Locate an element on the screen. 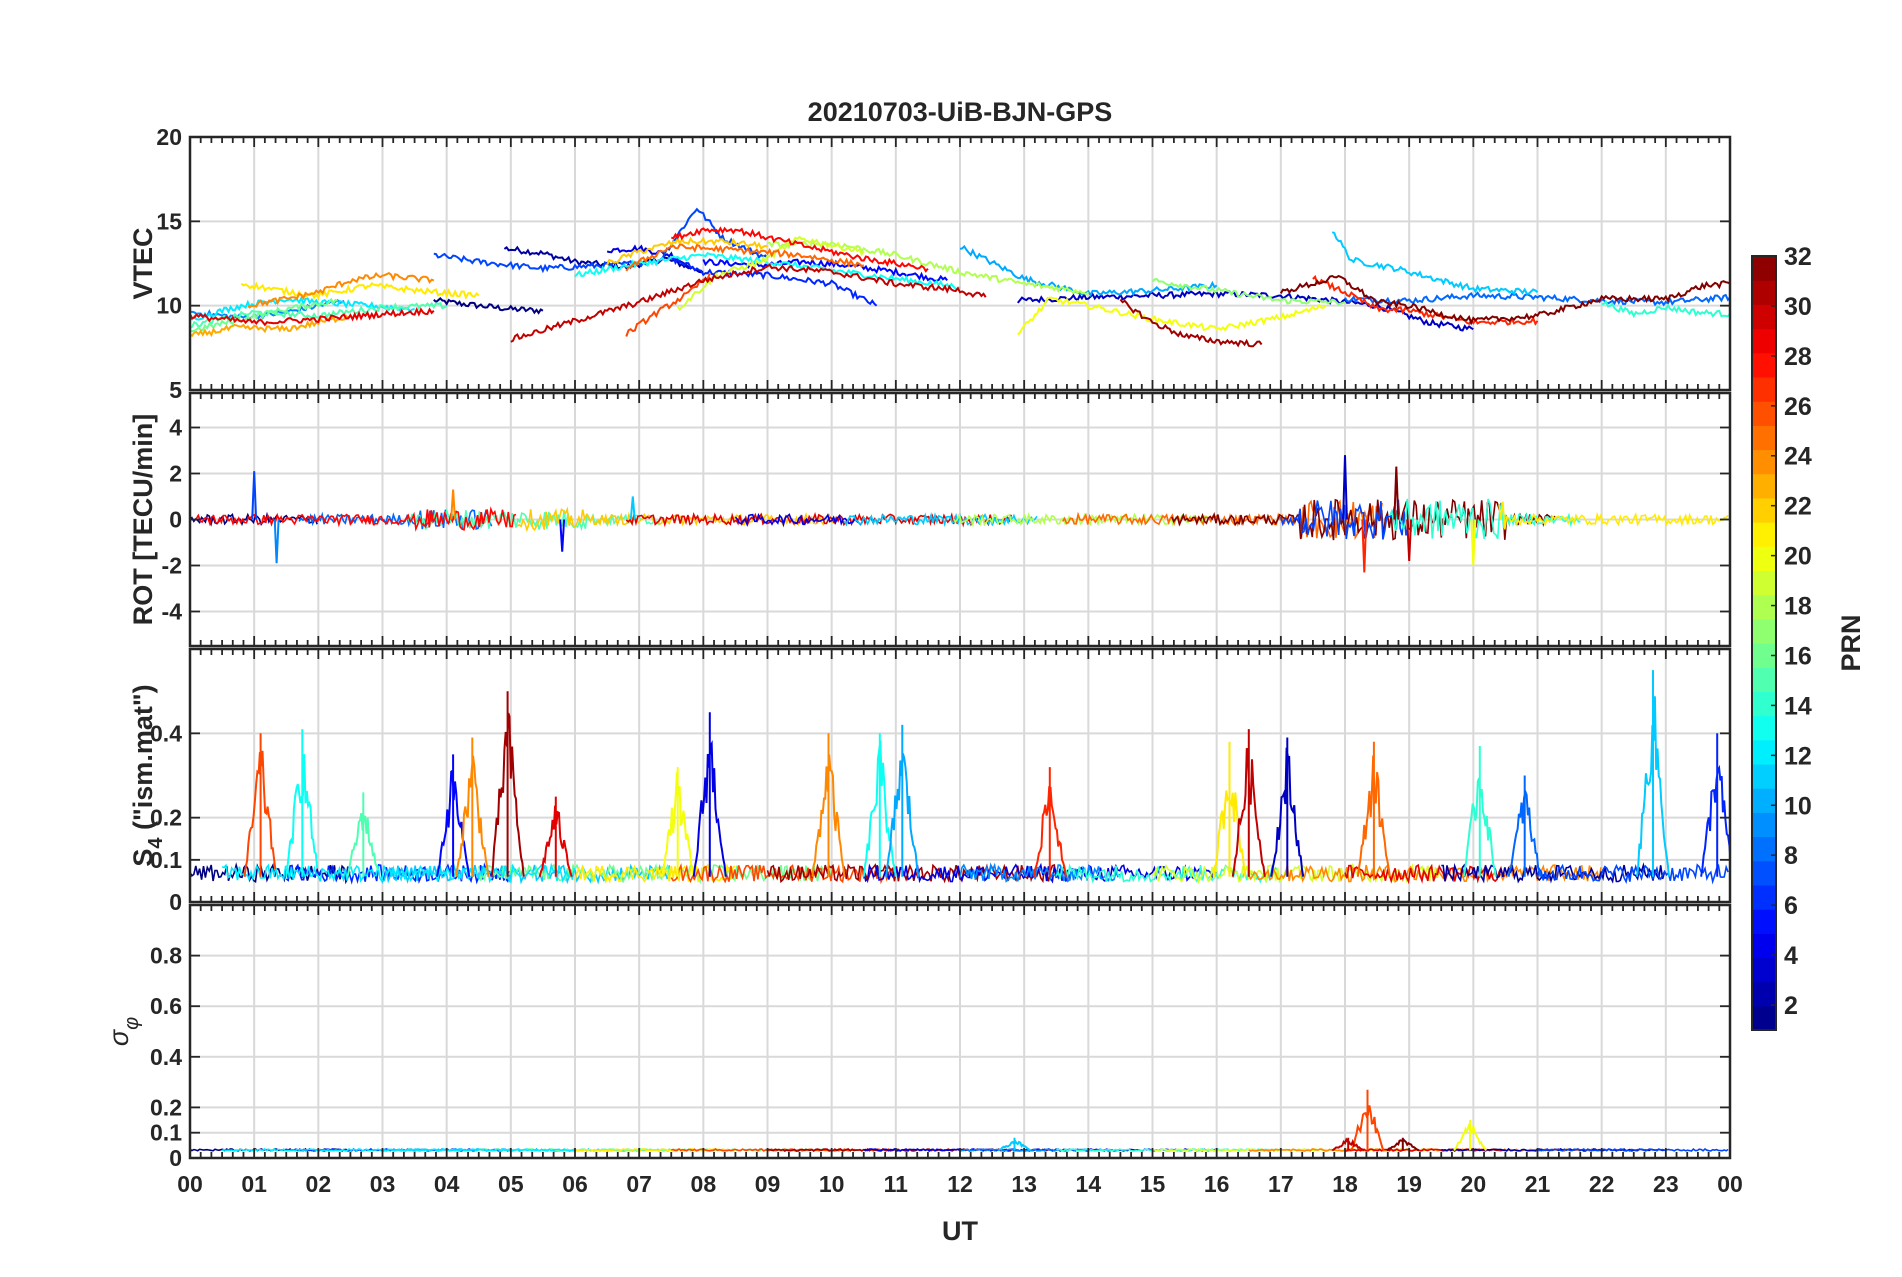  x-tick-label: 12 is located at coordinates (960, 1184).